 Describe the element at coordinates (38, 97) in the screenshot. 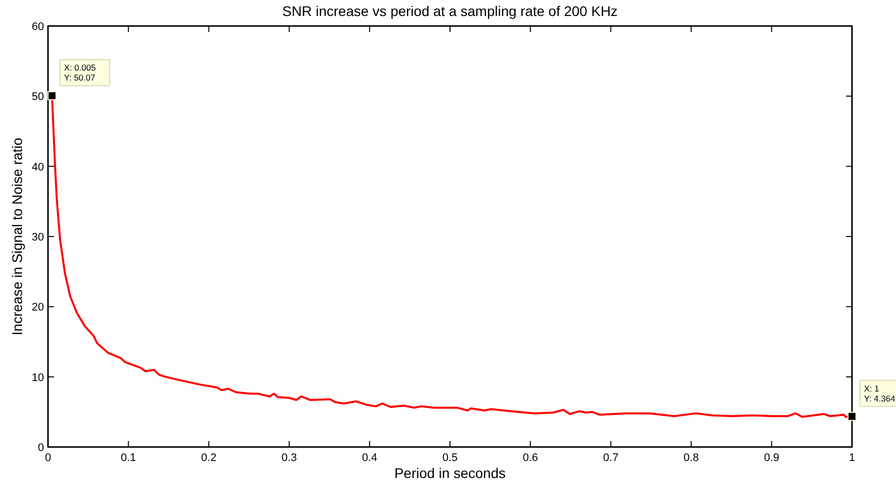

I see `y-tick-label: 50` at that location.